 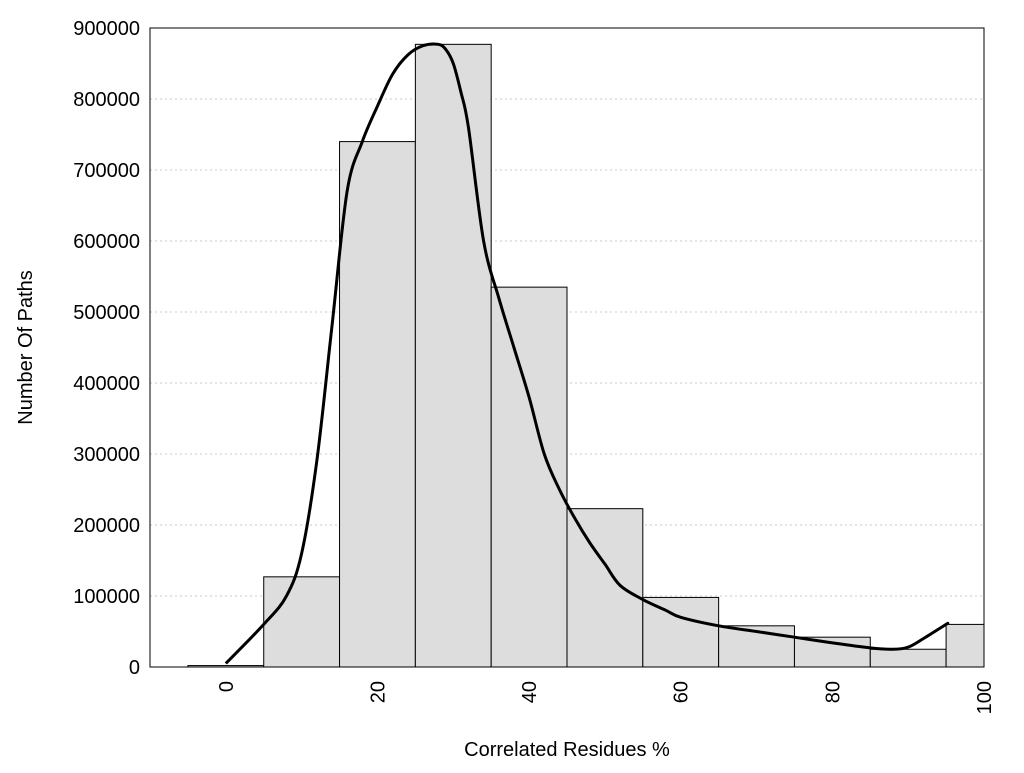 What do you see at coordinates (106, 171) in the screenshot?
I see `y-tick-label: 700000` at bounding box center [106, 171].